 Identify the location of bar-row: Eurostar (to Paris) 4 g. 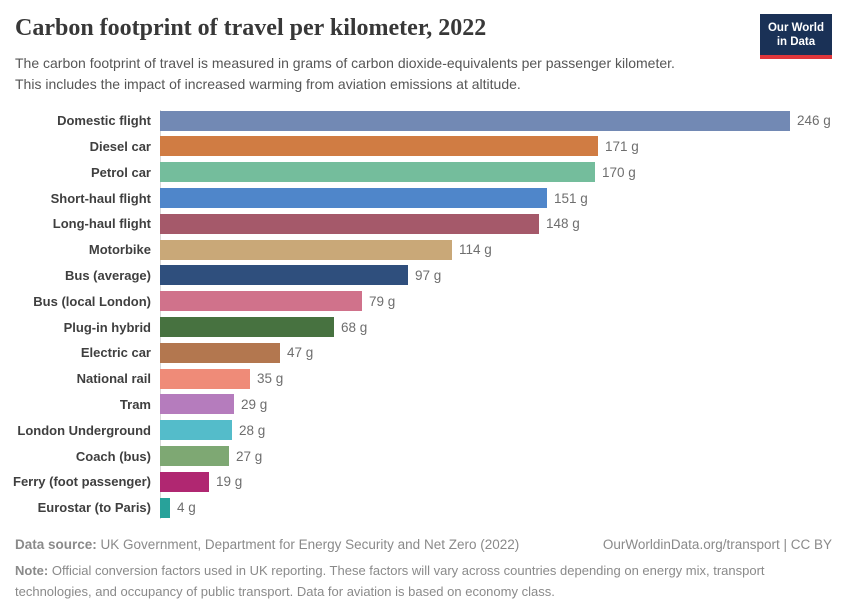
(425, 508).